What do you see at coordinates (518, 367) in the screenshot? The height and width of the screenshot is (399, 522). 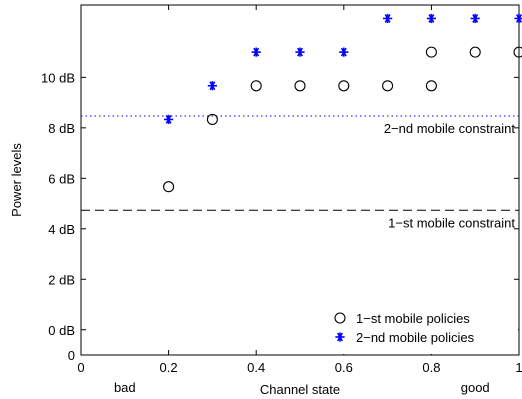 I see `x-tick-label: 1` at bounding box center [518, 367].